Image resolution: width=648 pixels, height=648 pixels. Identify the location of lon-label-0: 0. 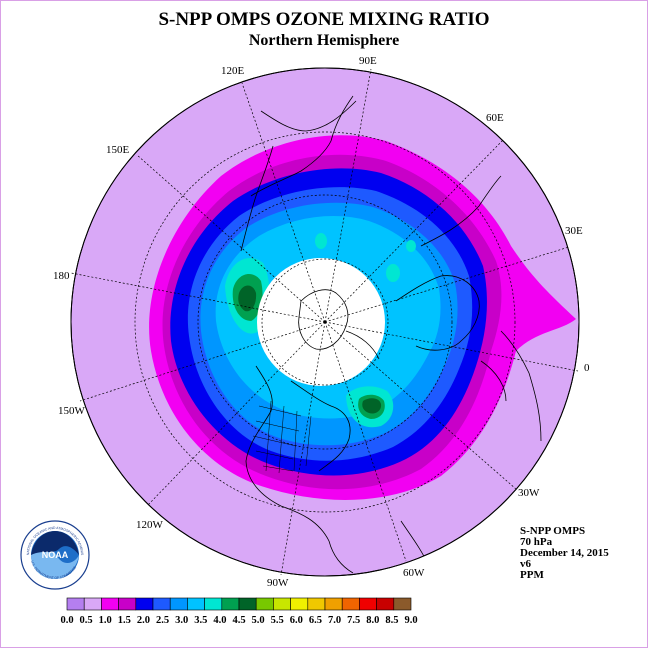
(587, 368).